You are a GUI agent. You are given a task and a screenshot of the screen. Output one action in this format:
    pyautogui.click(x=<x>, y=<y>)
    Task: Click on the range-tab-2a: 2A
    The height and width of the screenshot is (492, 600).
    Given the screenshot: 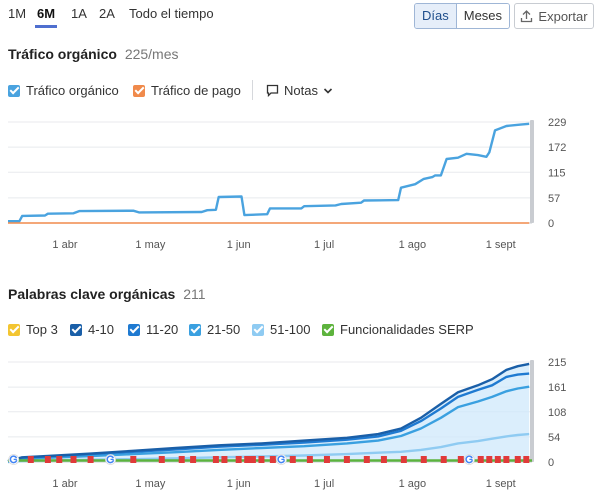 What is the action you would take?
    pyautogui.click(x=107, y=13)
    